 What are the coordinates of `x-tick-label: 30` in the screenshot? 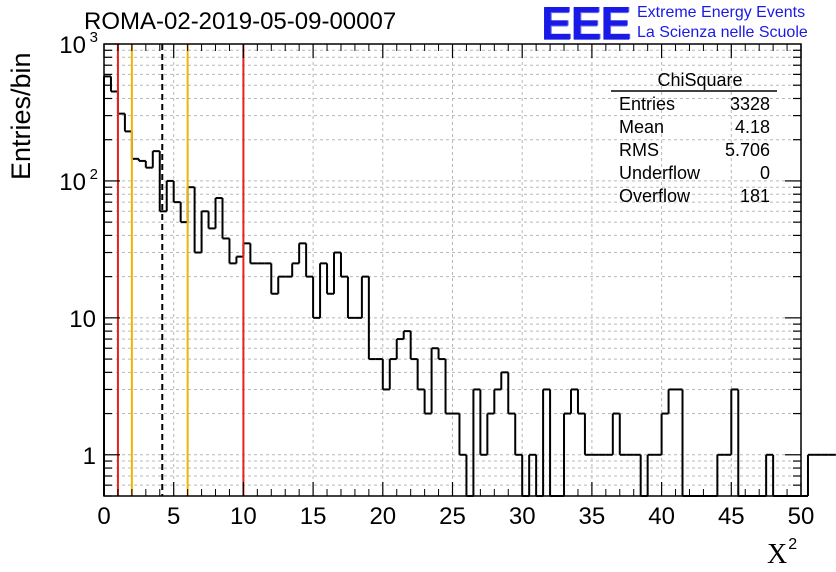 It's located at (522, 516).